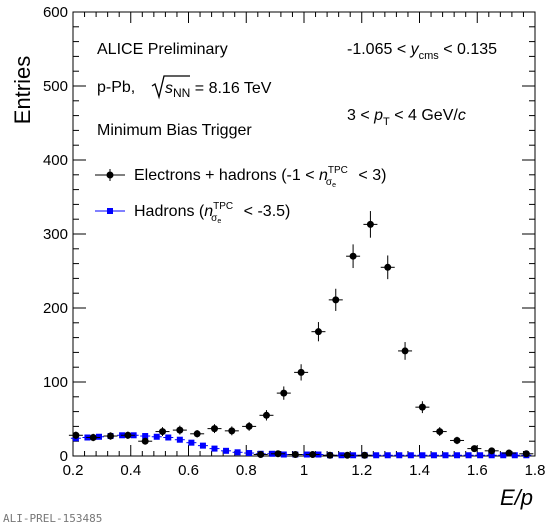 The width and height of the screenshot is (550, 529). I want to click on x-tick-label: 0.6, so click(188, 470).